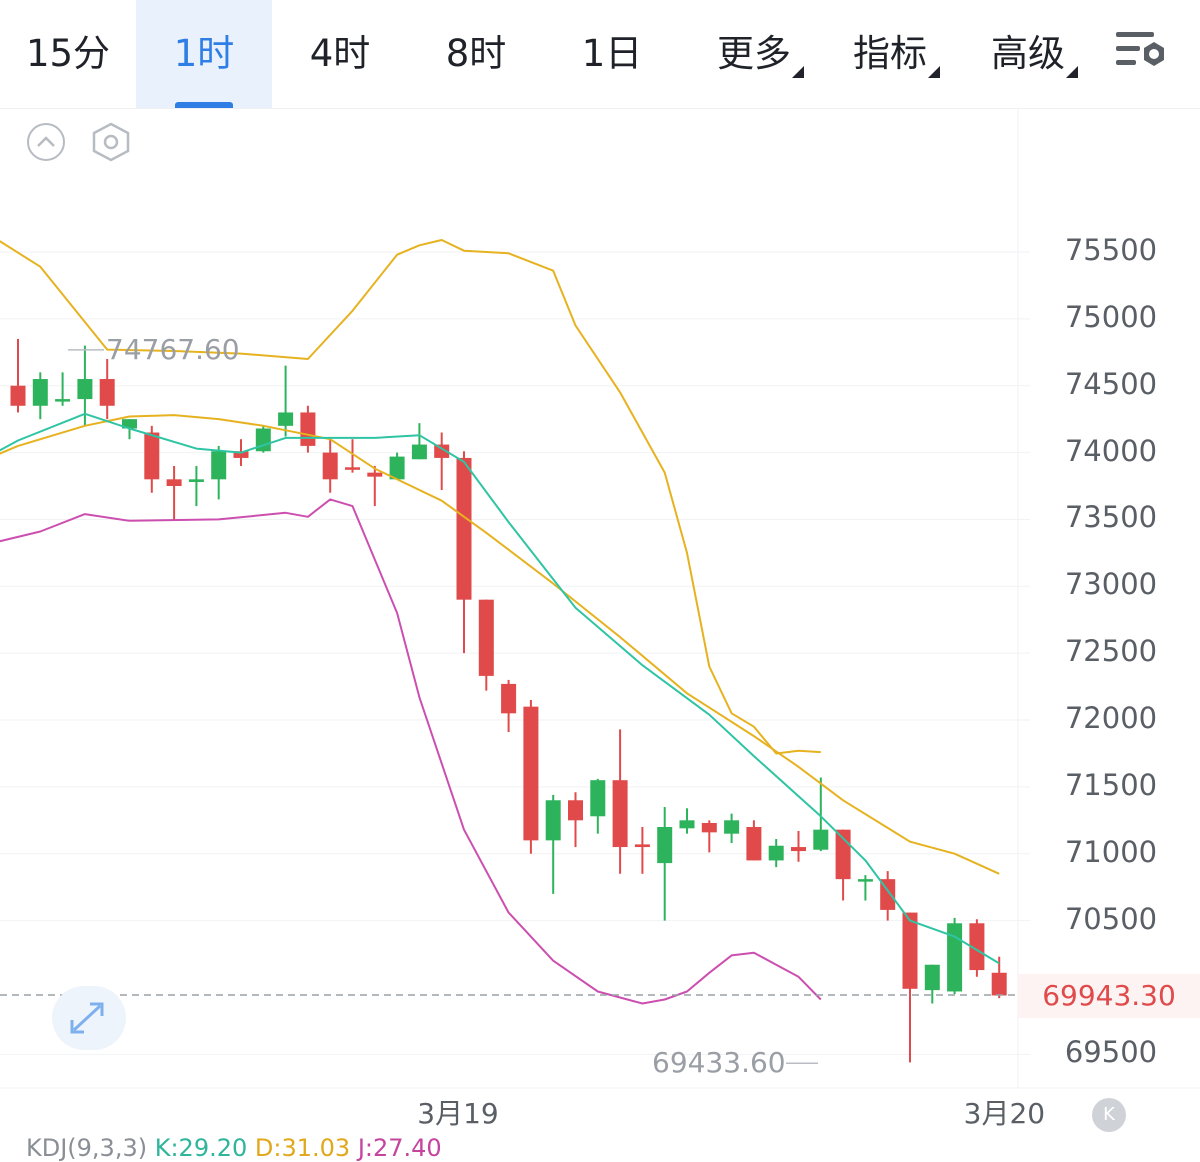 The image size is (1200, 1162). Describe the element at coordinates (755, 54) in the screenshot. I see `tab-more-dropdown: 更多` at that location.